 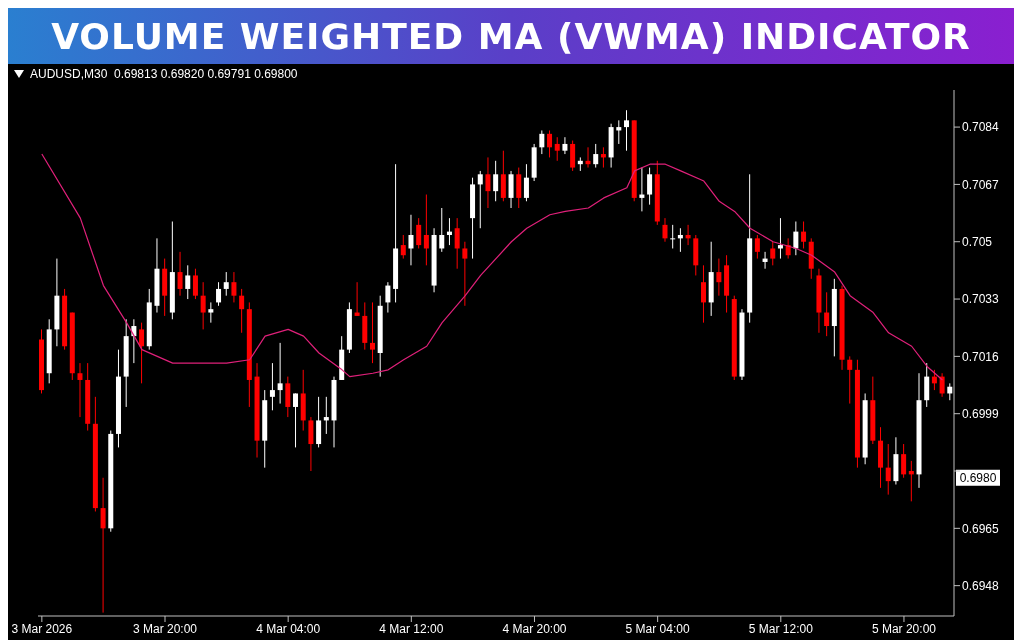 What do you see at coordinates (42, 628) in the screenshot?
I see `x-tick-label: 3 Mar 2026` at bounding box center [42, 628].